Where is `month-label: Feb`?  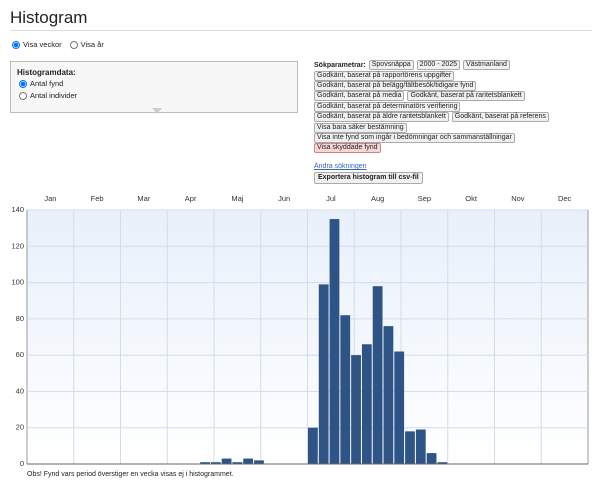
month-label: Feb is located at coordinates (97, 198).